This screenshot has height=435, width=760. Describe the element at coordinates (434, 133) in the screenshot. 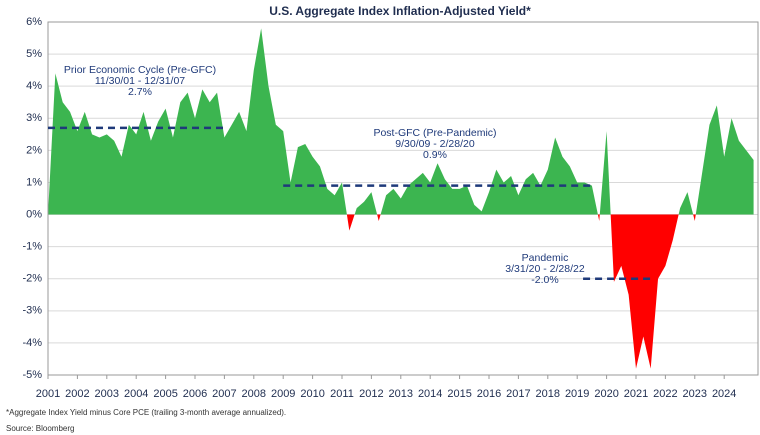

I see `annotation-text: Post-GFC (Pre-Pandemic)` at that location.